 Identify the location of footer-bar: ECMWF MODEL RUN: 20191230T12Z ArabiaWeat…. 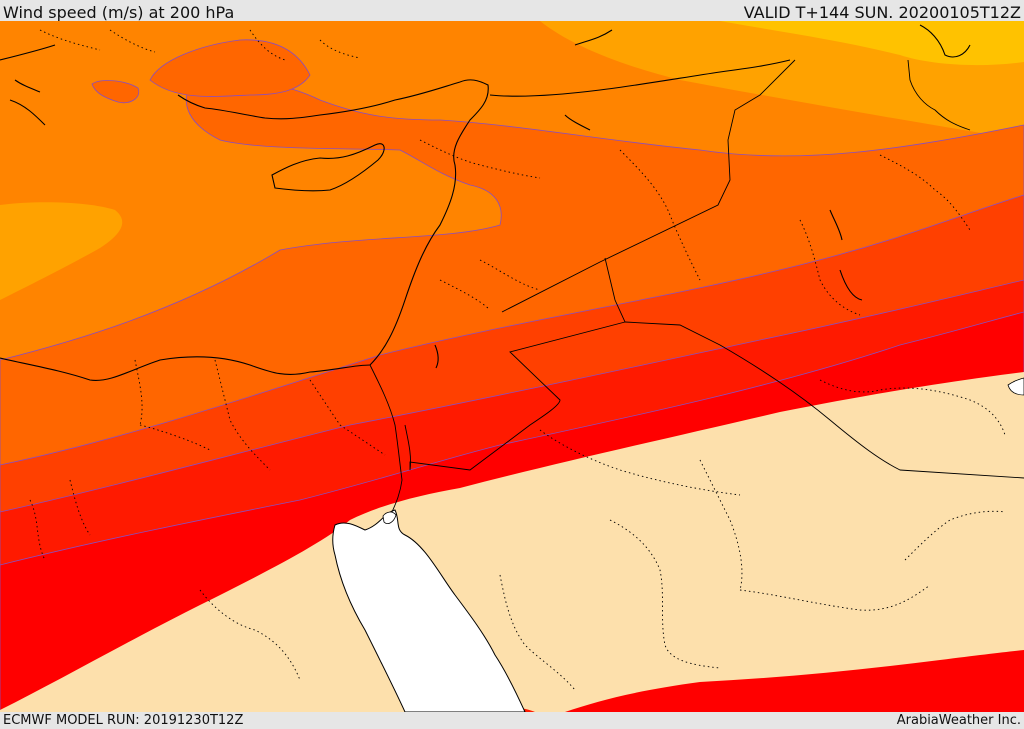
(512, 720).